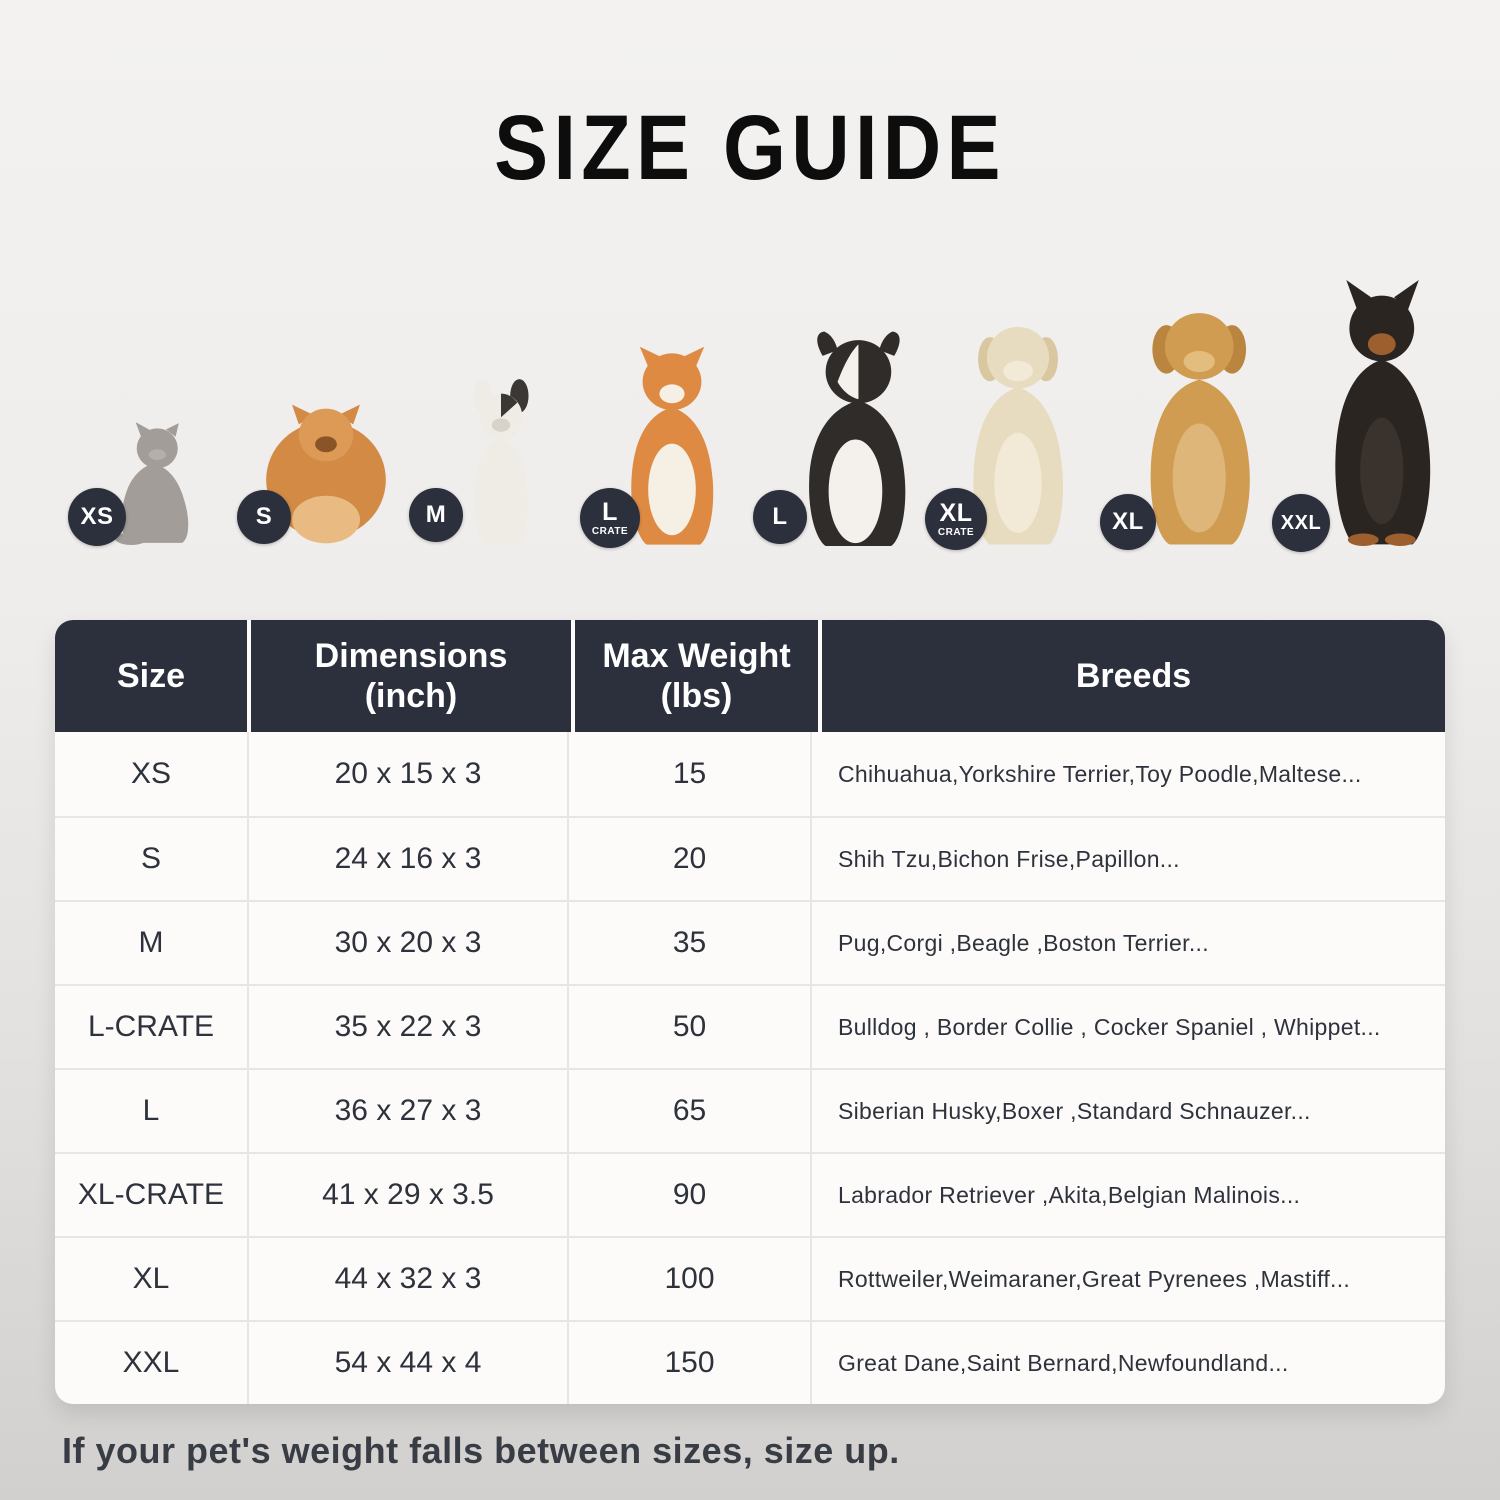 This screenshot has width=1500, height=1500. What do you see at coordinates (688, 774) in the screenshot?
I see `max-weight-cell: 15` at bounding box center [688, 774].